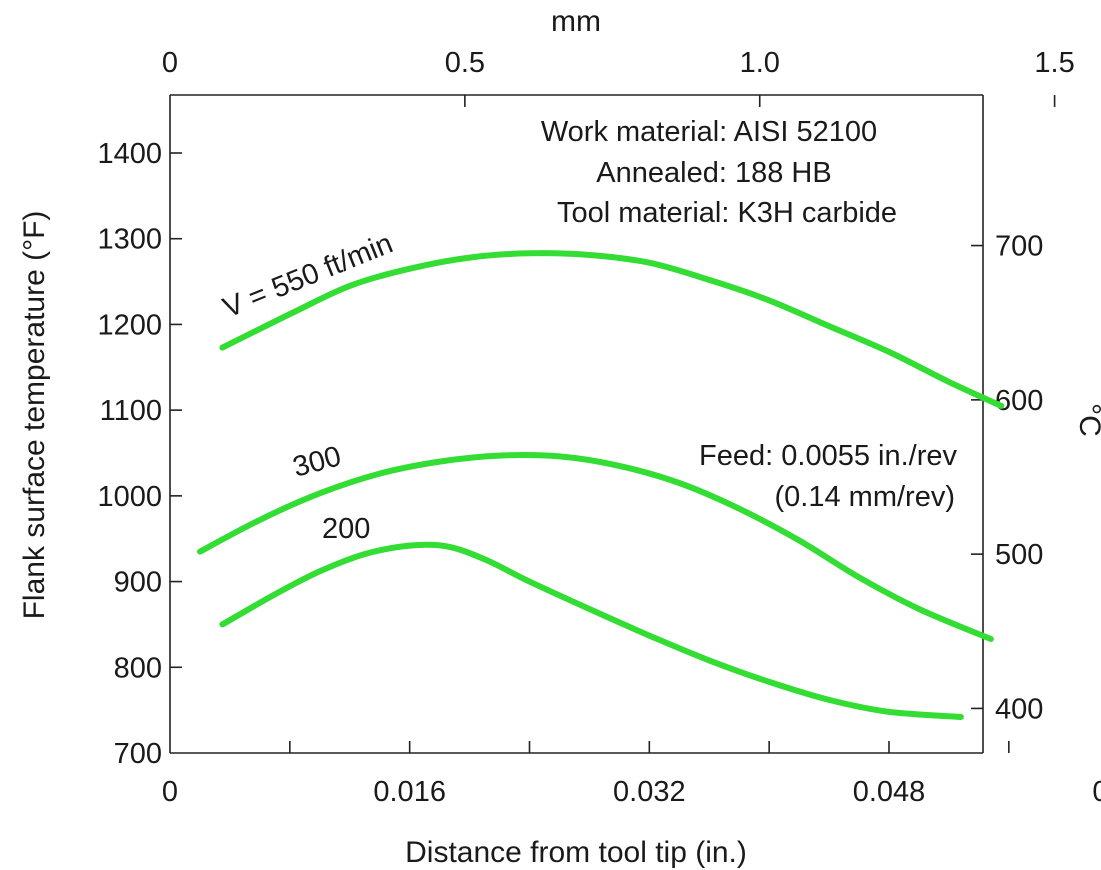 The width and height of the screenshot is (1101, 870). I want to click on x-tick-label: 0.048, so click(889, 792).